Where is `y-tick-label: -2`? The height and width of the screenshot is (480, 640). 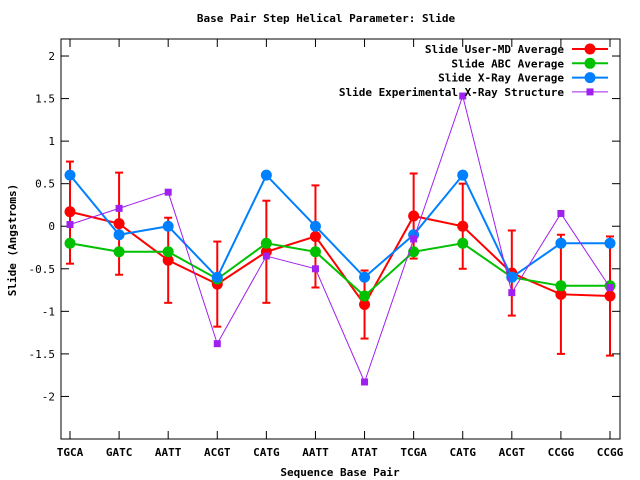 y-tick-label: -2 is located at coordinates (48, 396).